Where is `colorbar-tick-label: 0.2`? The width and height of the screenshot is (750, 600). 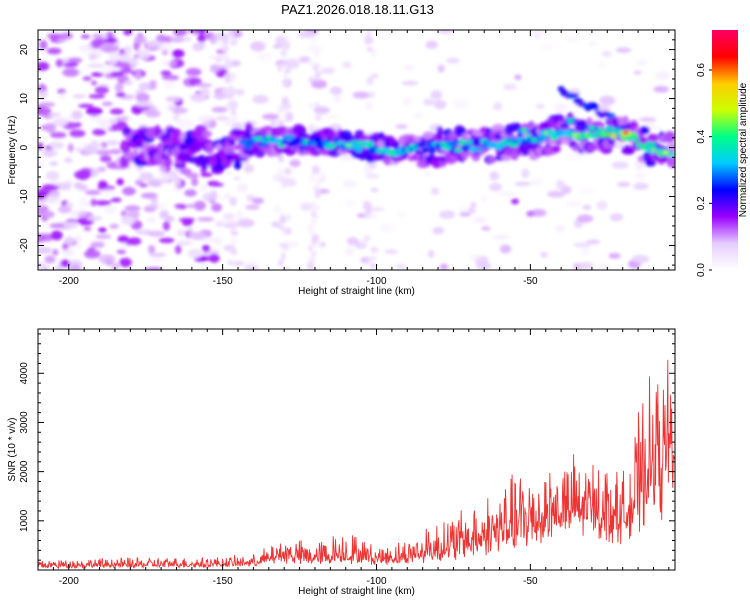 colorbar-tick-label: 0.2 is located at coordinates (701, 203).